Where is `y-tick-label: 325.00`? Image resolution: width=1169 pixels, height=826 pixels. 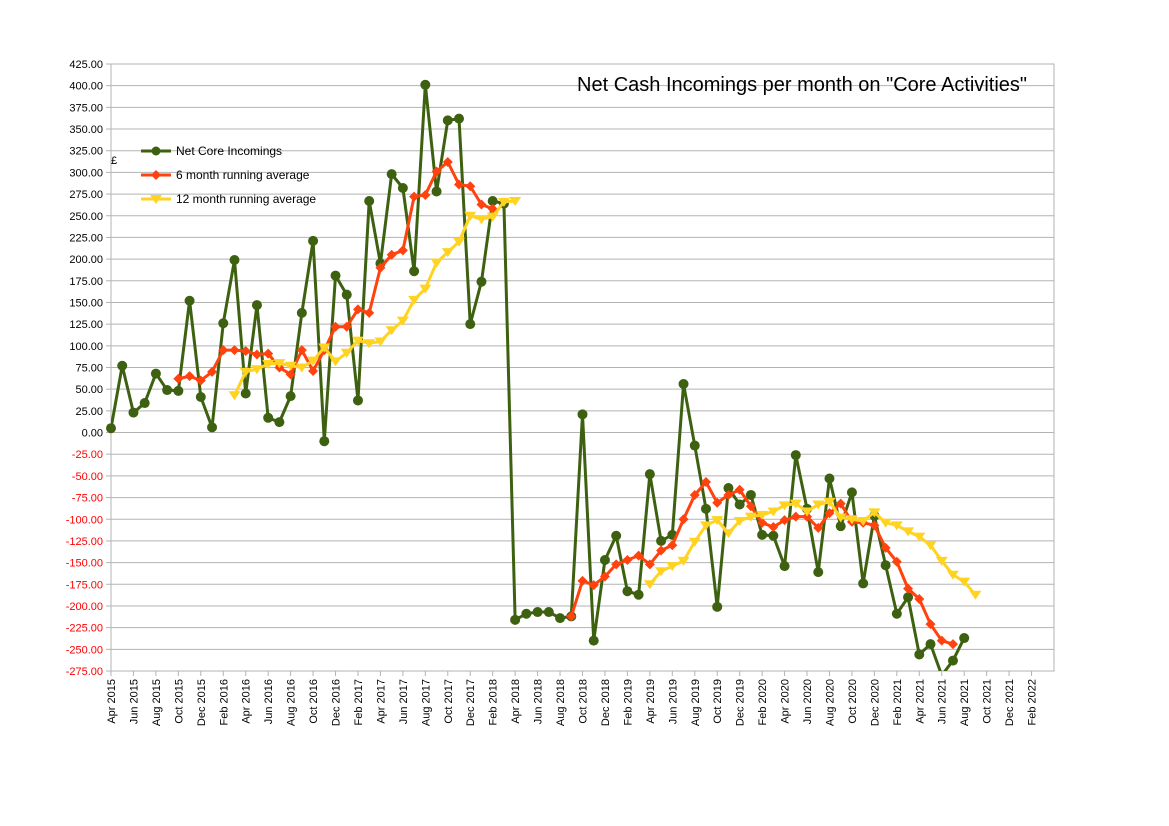 y-tick-label: 325.00 is located at coordinates (86, 152).